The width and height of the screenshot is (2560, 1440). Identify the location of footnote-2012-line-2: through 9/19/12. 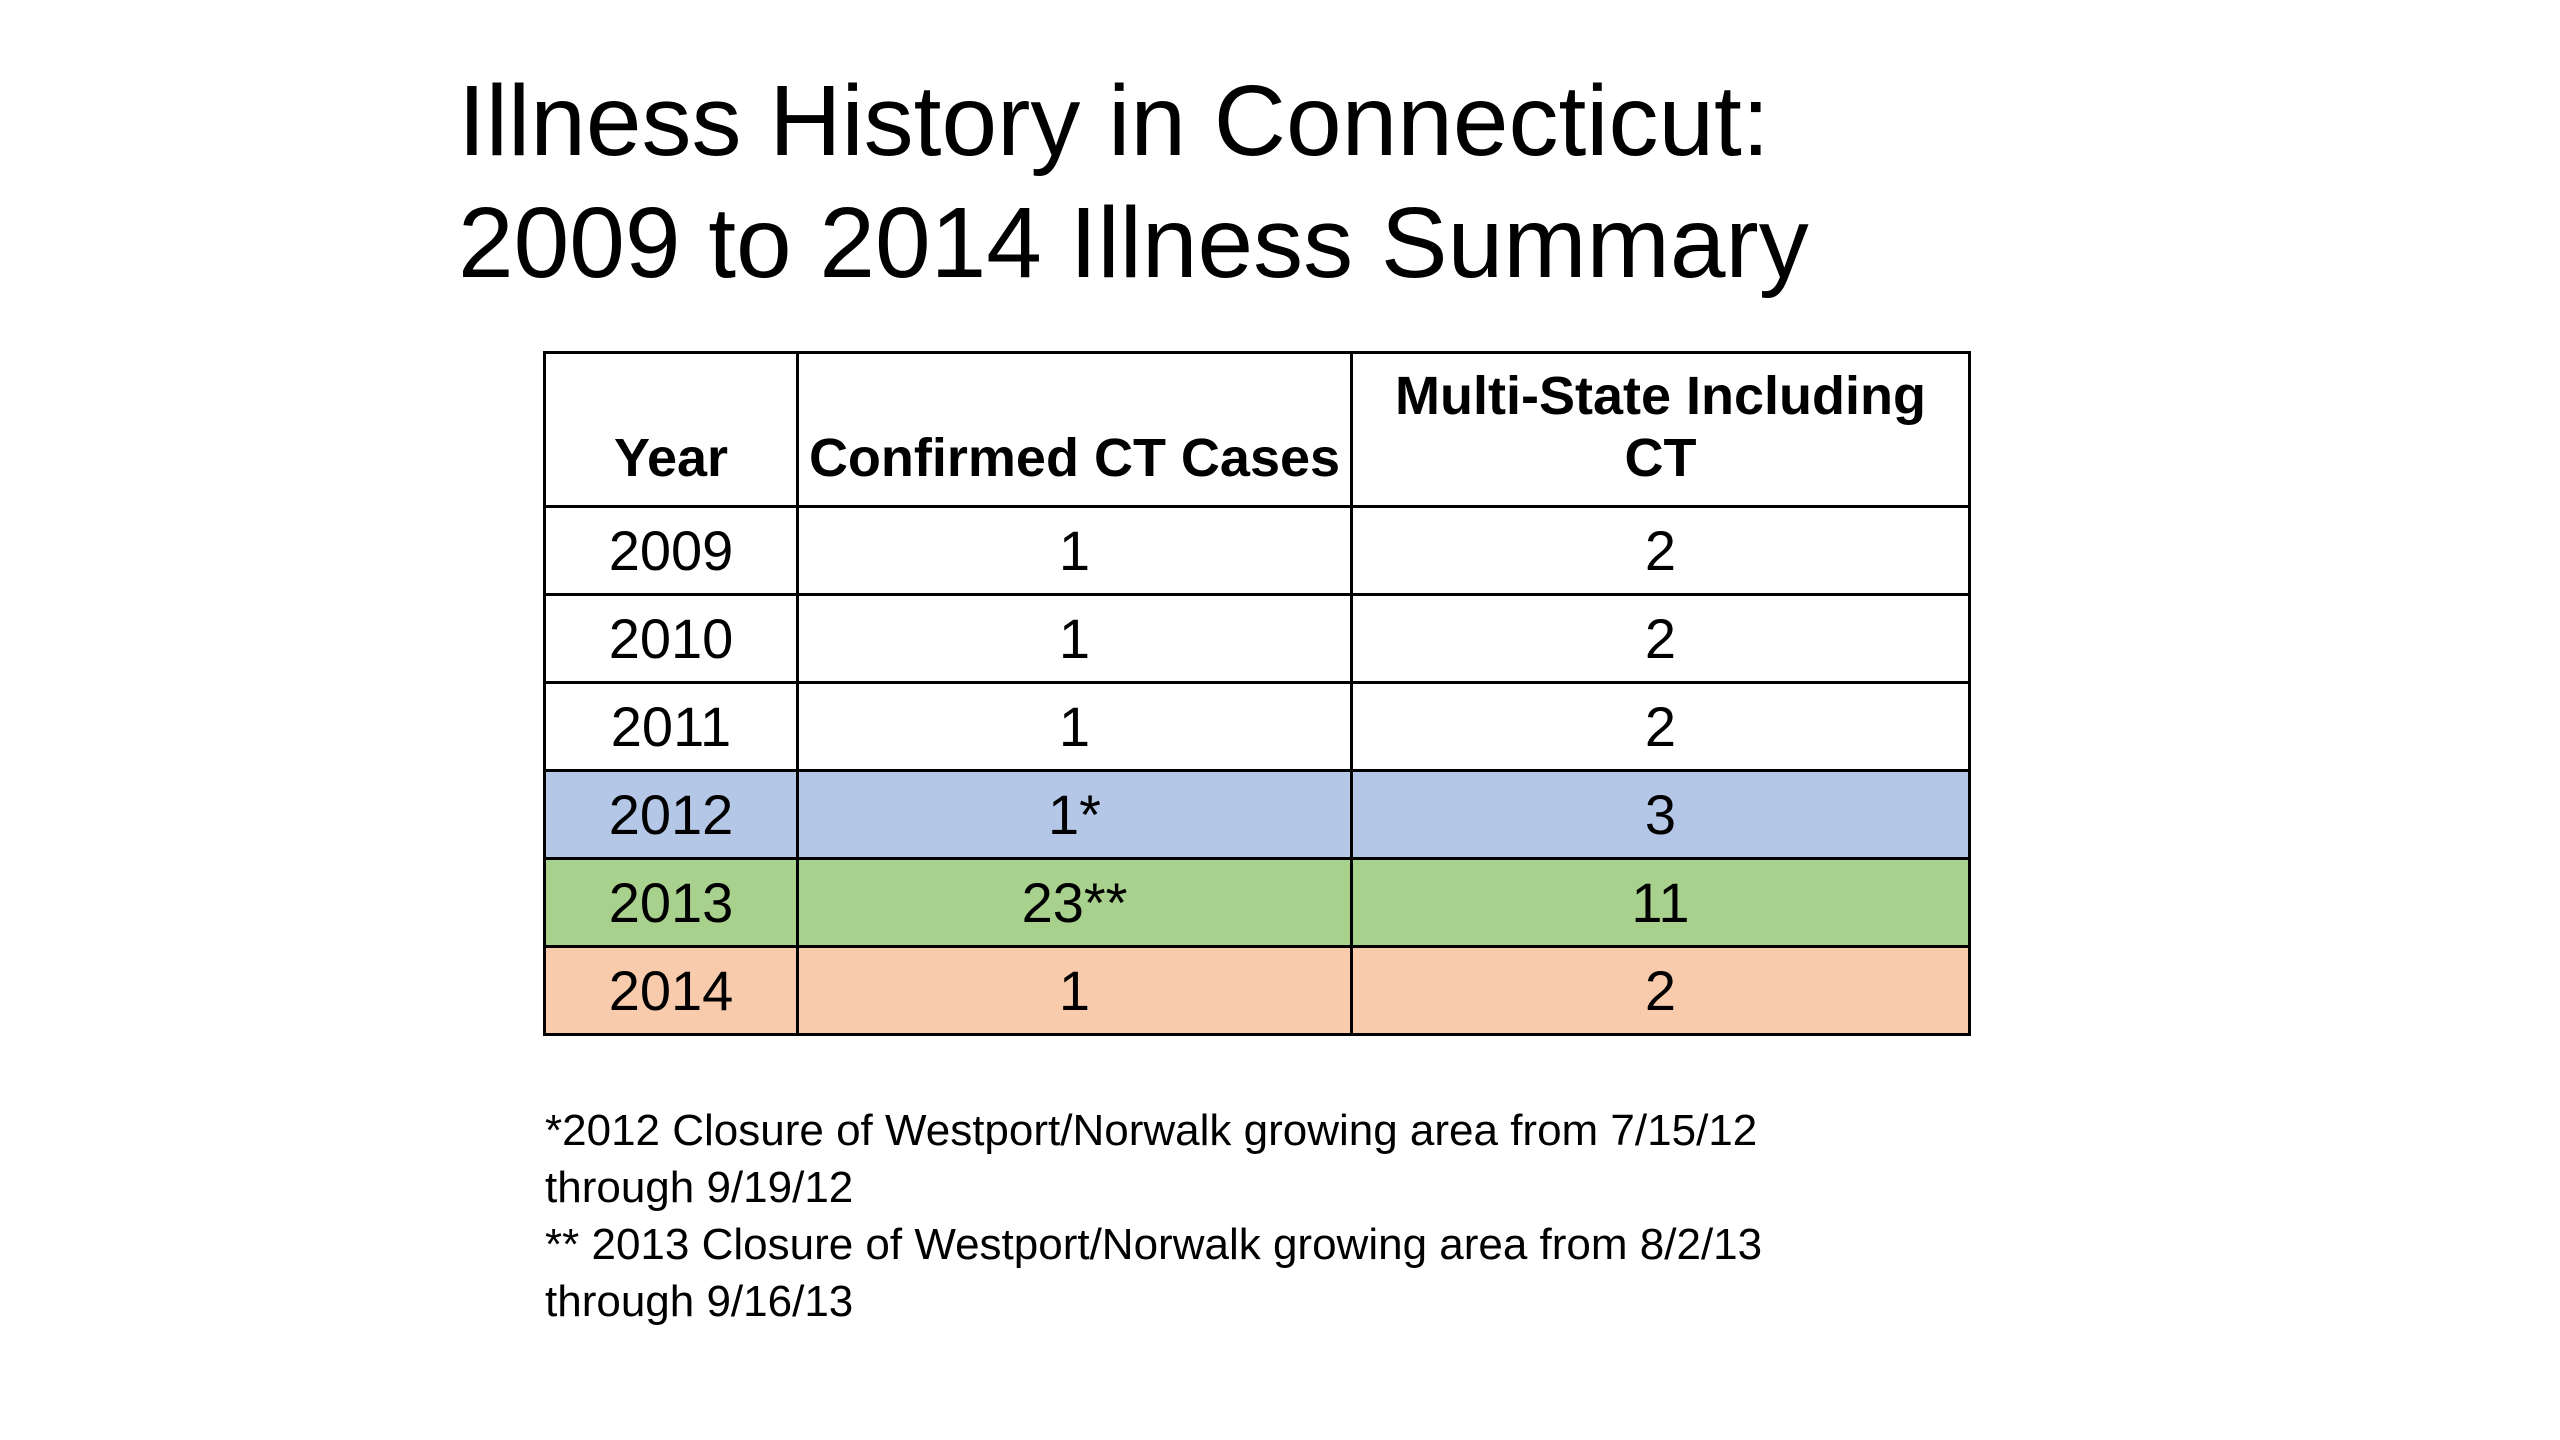
(699, 1187).